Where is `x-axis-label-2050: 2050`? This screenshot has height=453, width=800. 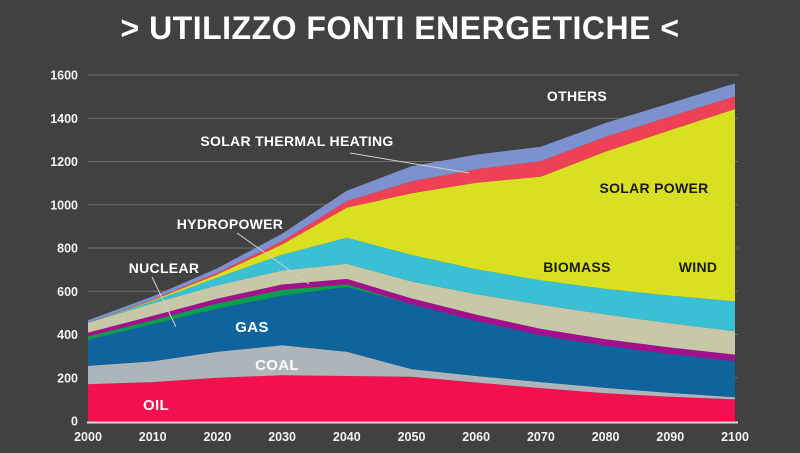 x-axis-label-2050: 2050 is located at coordinates (412, 437).